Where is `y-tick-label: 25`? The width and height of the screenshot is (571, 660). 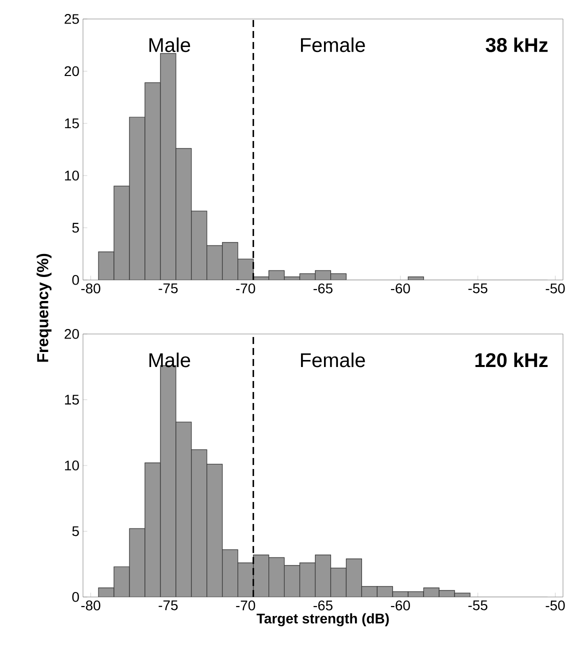
y-tick-label: 25 is located at coordinates (71, 19).